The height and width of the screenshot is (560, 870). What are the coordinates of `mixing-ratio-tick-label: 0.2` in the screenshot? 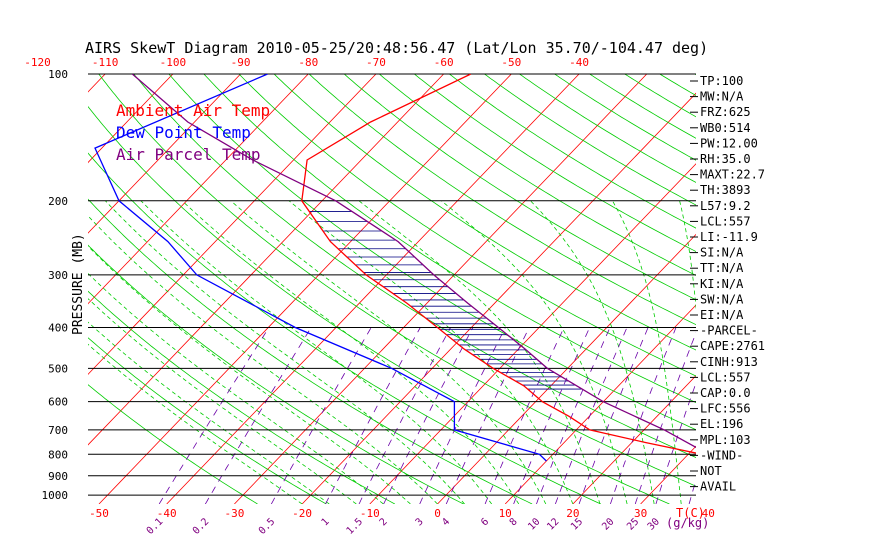 It's located at (201, 526).